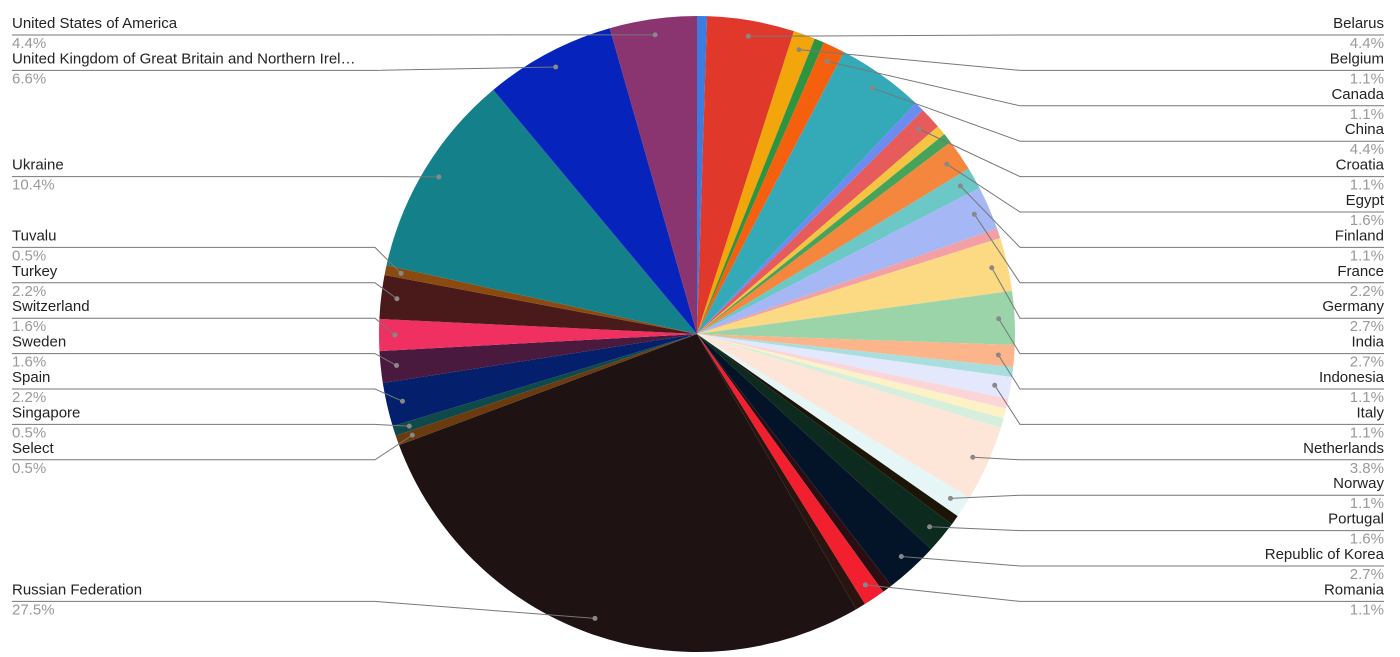 This screenshot has width=1400, height=657. I want to click on legend-label: Singapore, so click(46, 412).